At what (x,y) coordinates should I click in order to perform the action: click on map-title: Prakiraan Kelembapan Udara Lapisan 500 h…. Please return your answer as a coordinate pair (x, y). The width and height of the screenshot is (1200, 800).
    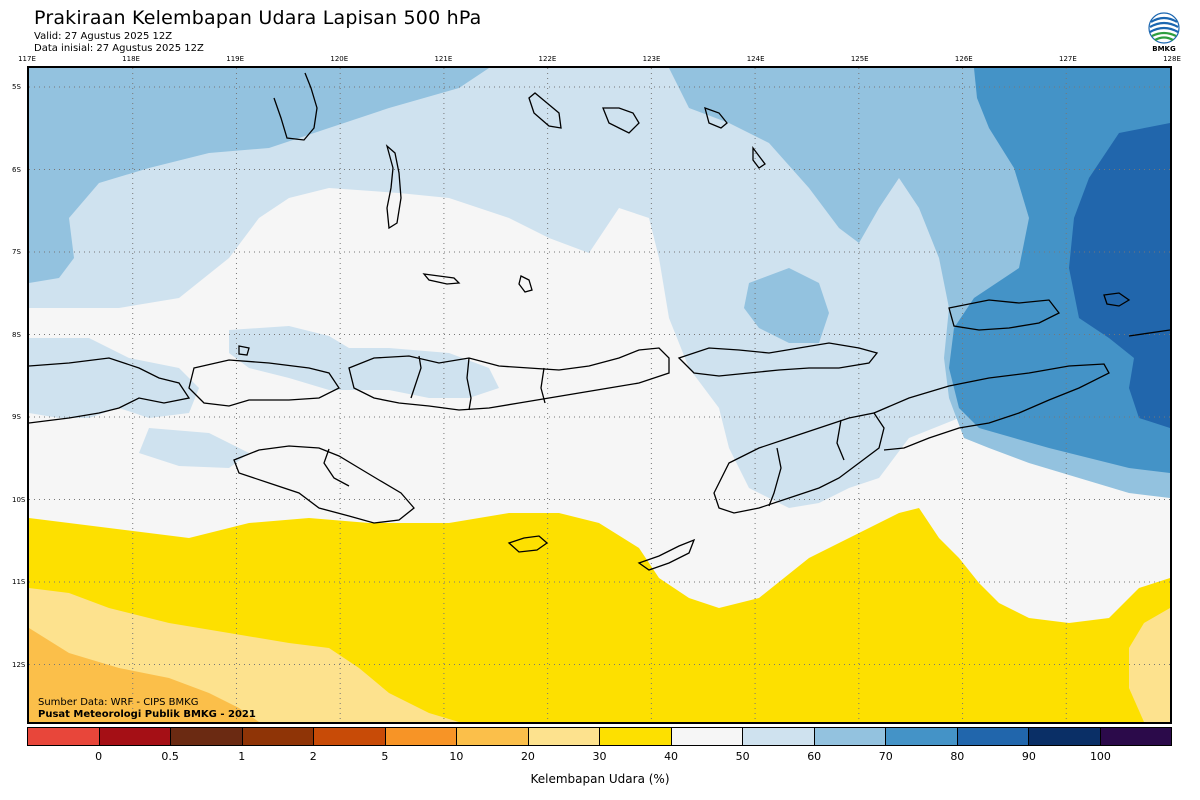
    Looking at the image, I should click on (258, 18).